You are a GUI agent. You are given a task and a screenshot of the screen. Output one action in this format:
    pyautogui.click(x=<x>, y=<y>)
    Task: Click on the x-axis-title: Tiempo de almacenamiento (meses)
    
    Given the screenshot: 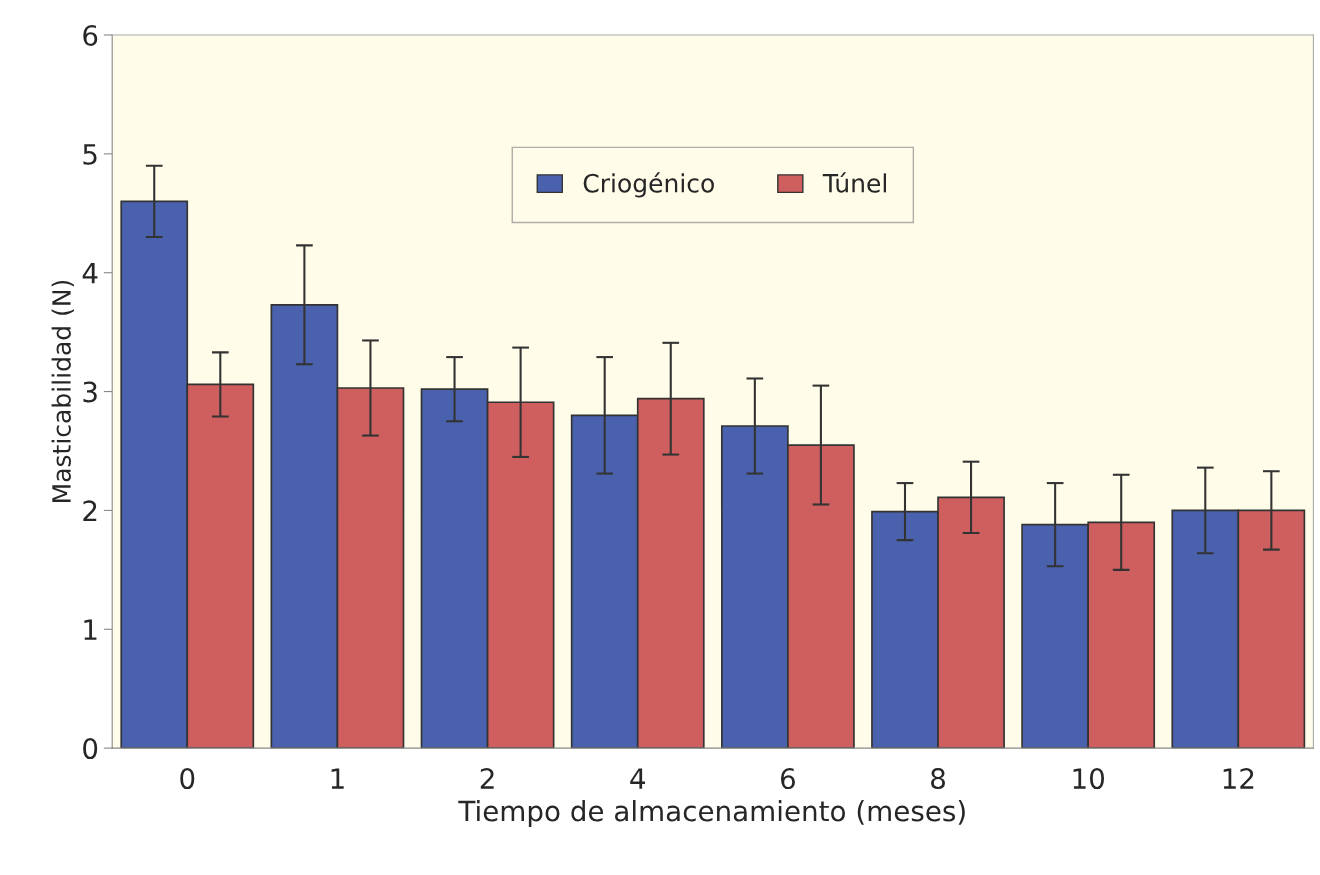 What is the action you would take?
    pyautogui.click(x=711, y=813)
    